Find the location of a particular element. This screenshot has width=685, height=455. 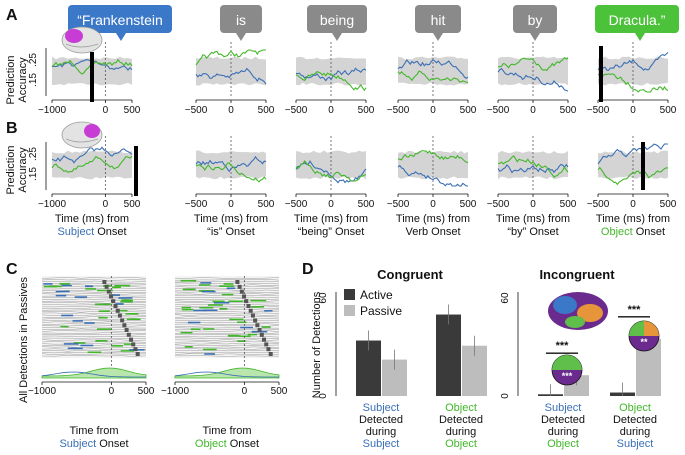

svg-text: Prediction is located at coordinates (11, 80).